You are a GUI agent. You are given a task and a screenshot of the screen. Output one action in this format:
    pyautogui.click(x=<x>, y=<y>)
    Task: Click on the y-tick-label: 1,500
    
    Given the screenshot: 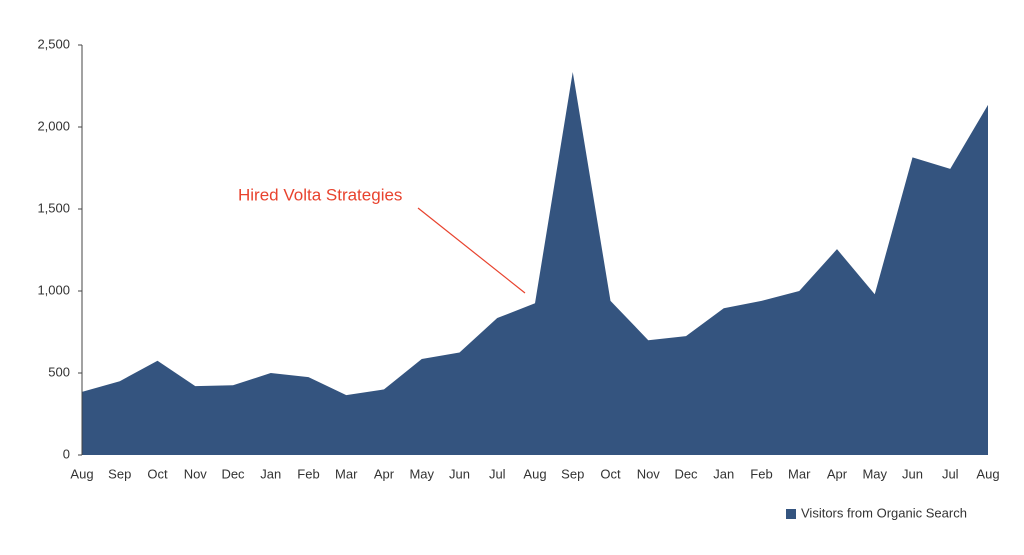 What is the action you would take?
    pyautogui.click(x=53, y=207)
    